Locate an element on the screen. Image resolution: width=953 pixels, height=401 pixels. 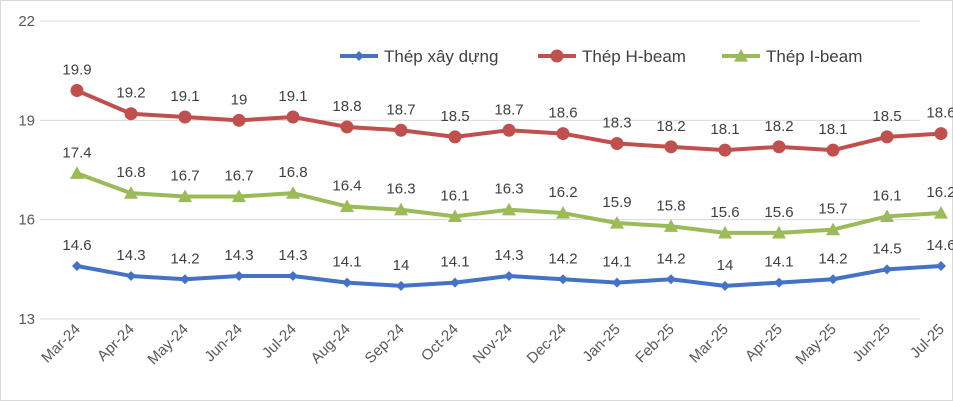
data-label: 15.8 is located at coordinates (670, 205).